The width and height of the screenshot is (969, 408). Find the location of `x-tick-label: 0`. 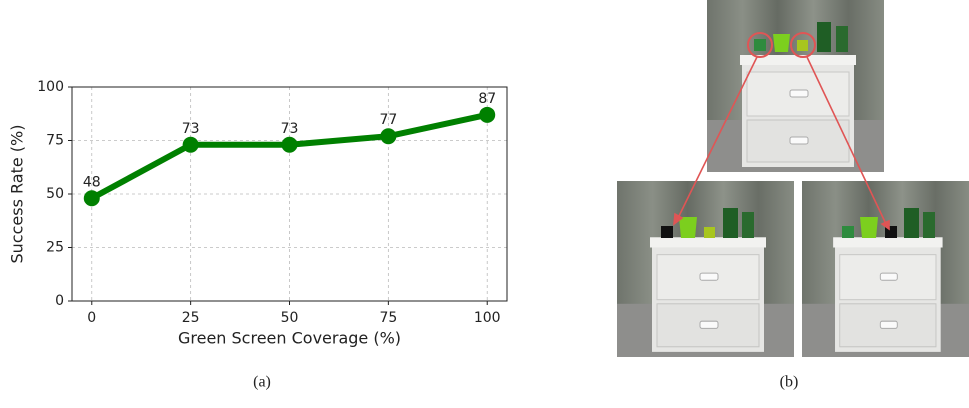

x-tick-label: 0 is located at coordinates (91, 318).